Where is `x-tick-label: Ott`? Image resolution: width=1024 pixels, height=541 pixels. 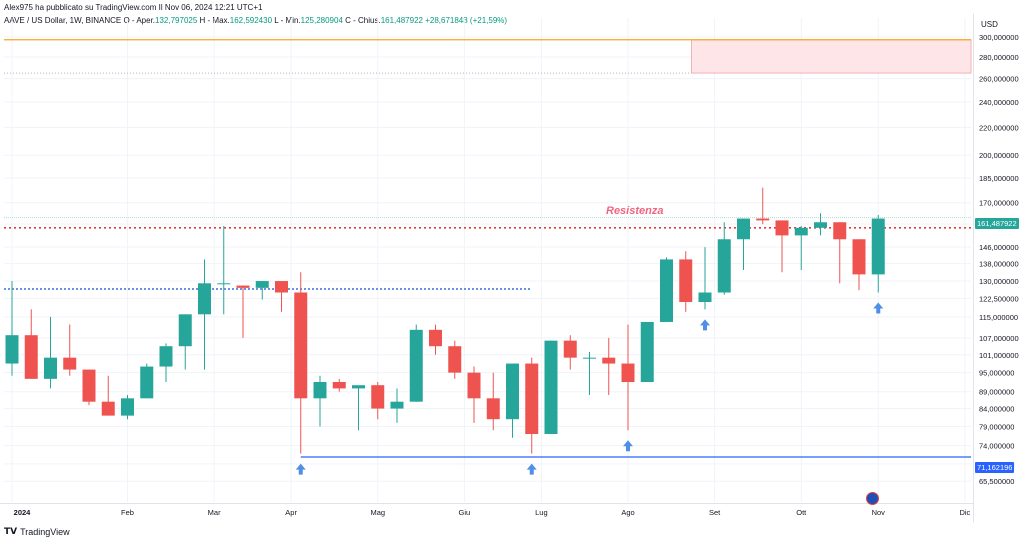 x-tick-label: Ott is located at coordinates (801, 512).